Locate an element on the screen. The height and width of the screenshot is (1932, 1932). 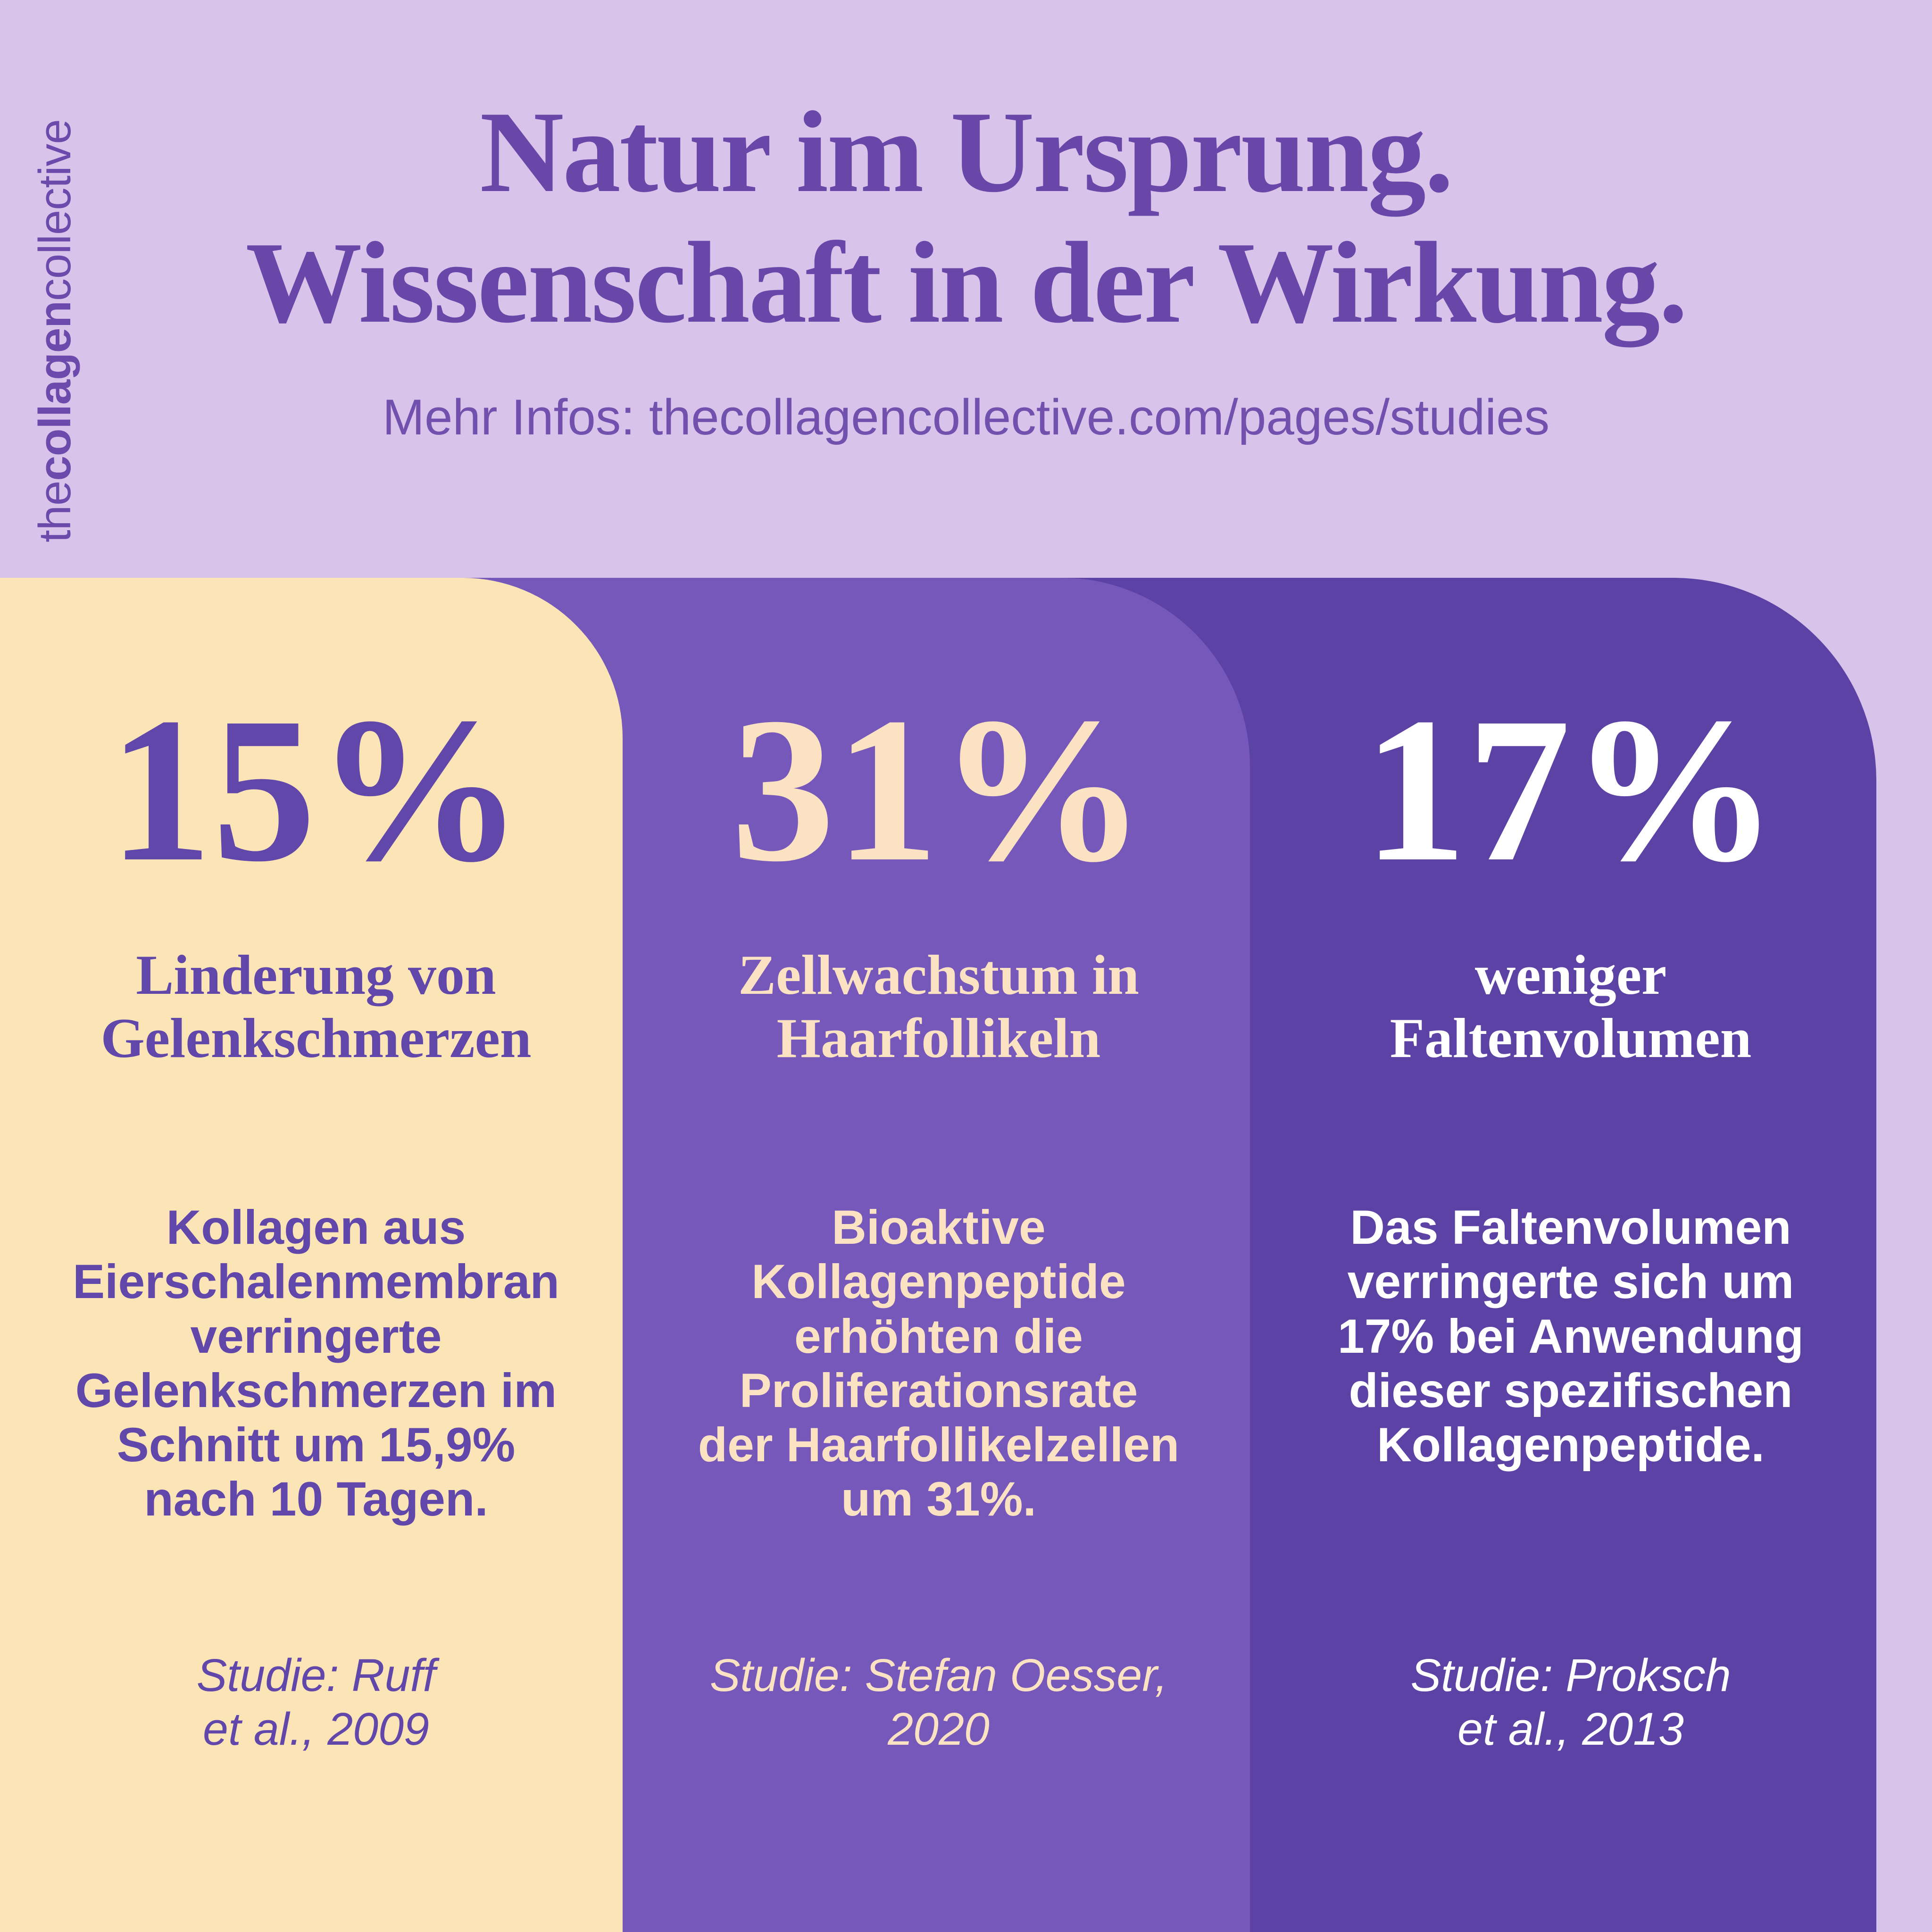
study-reference: Studie: Stefan Oesser, 2020 is located at coordinates (938, 1702).